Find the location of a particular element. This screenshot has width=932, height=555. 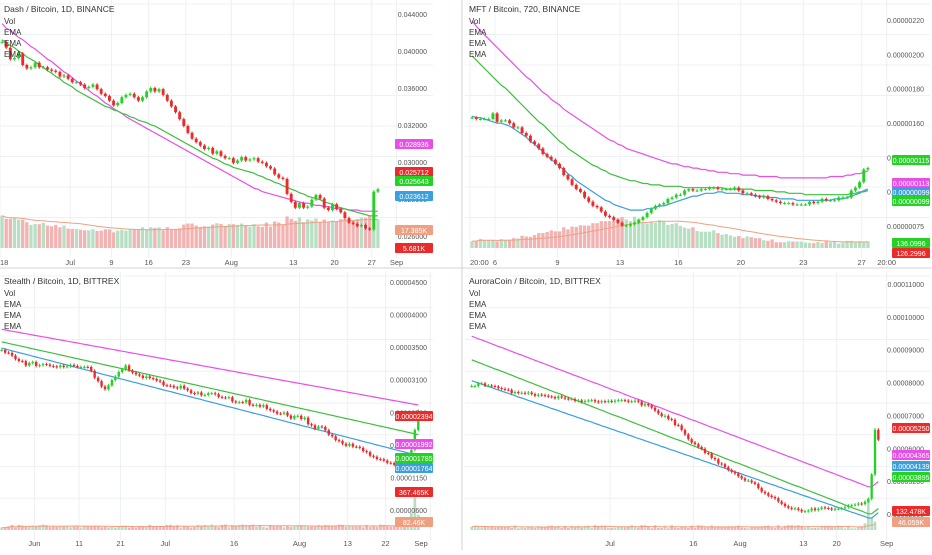

time-tick-label: Jul is located at coordinates (70, 262).